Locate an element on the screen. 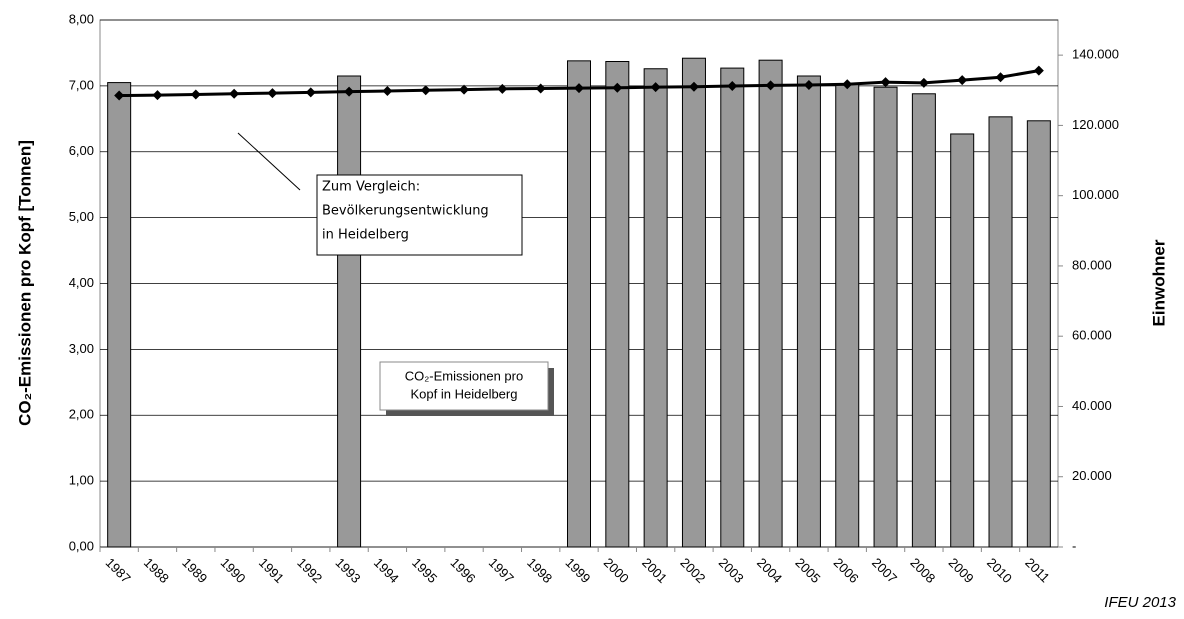  x-tick-label: 2007 is located at coordinates (884, 570).